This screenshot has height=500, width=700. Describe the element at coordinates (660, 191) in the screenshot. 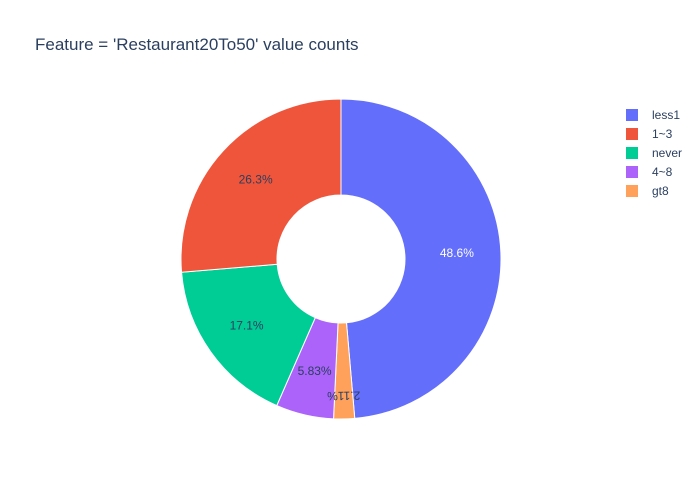

I see `legend-label-gt8: gt8` at that location.